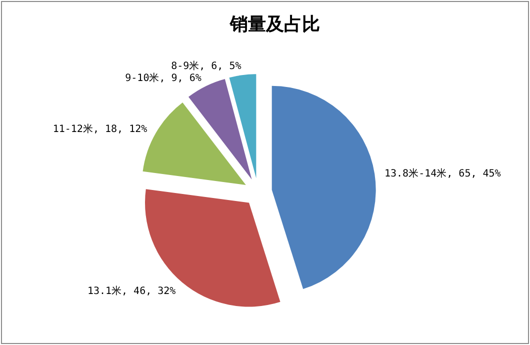 Image resolution: width=530 pixels, height=345 pixels. What do you see at coordinates (274, 24) in the screenshot?
I see `chart-title: 销量及占比` at bounding box center [274, 24].